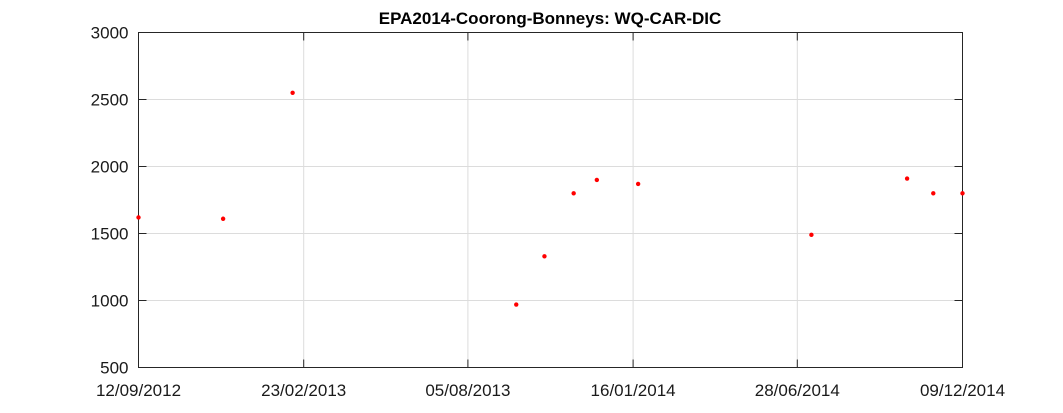 Image resolution: width=1063 pixels, height=413 pixels. Describe the element at coordinates (962, 390) in the screenshot. I see `x-tick-label: 09/12/2014` at that location.